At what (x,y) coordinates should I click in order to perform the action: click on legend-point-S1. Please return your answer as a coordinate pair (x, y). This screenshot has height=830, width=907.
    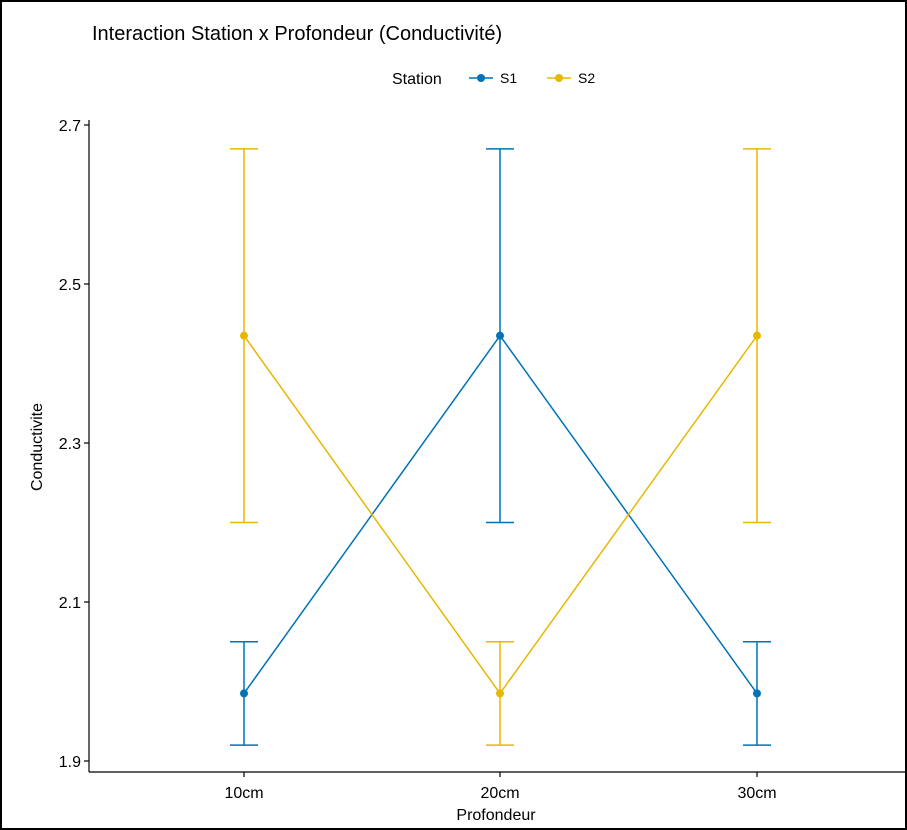
    Looking at the image, I should click on (481, 78).